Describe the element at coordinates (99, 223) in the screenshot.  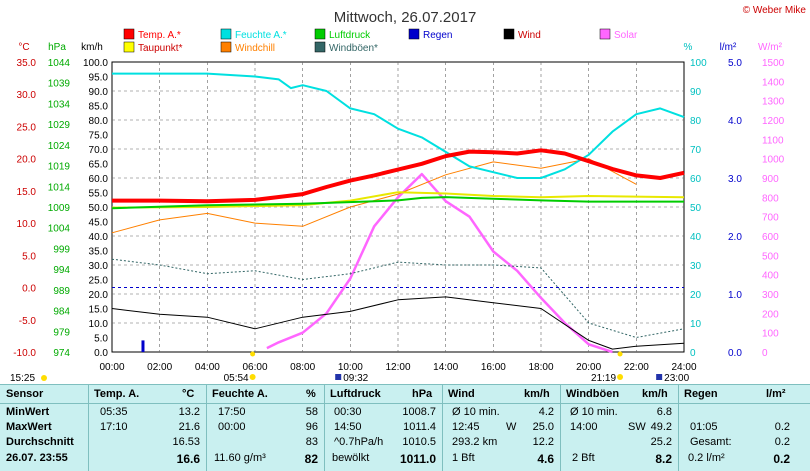
I see `tick-label: 45.0` at that location.